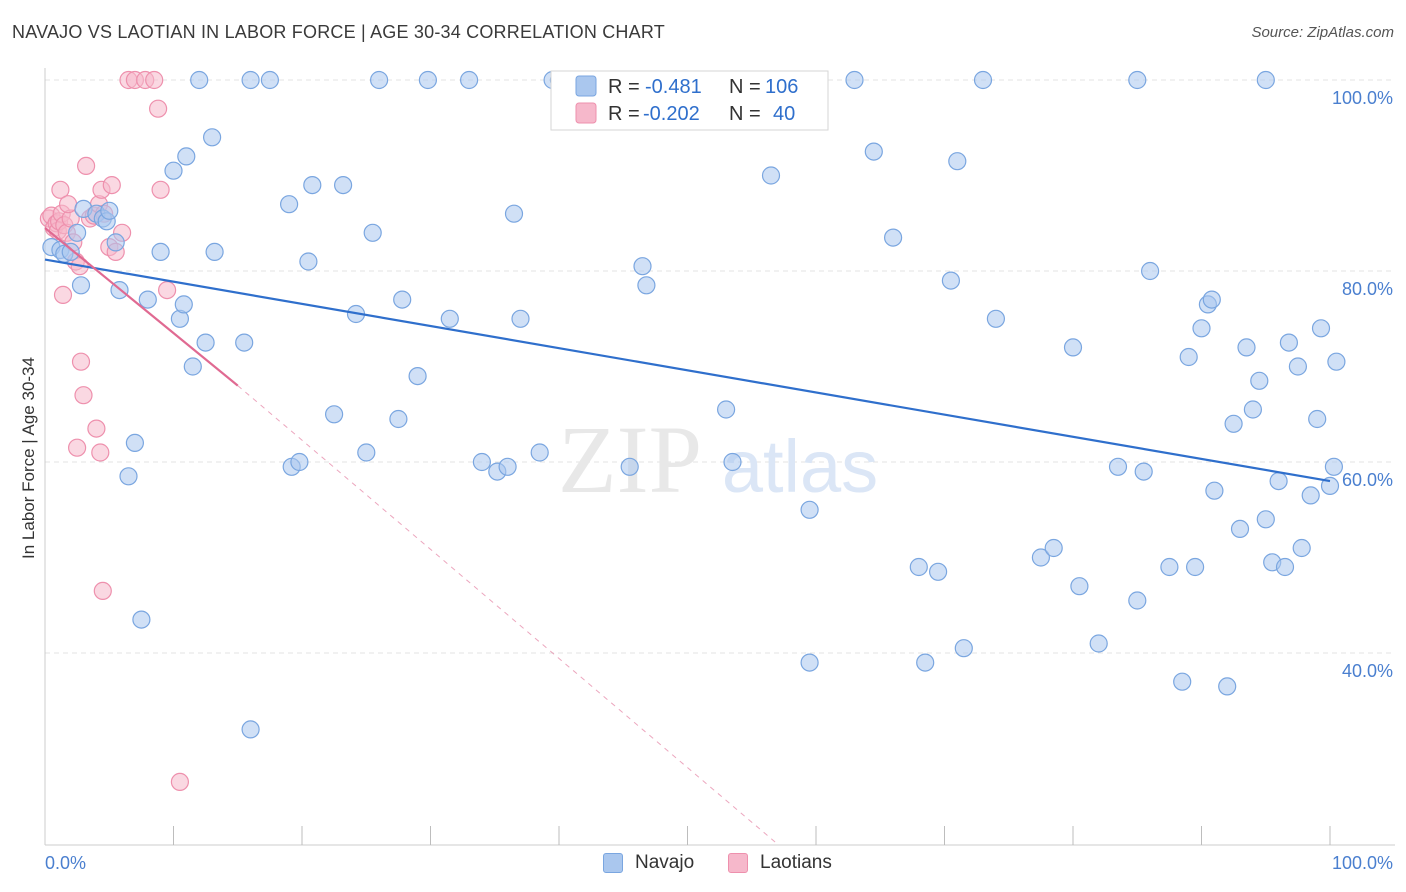  What do you see at coordinates (28, 458) in the screenshot?
I see `y-axis-label: In Labor Force | Age 30-34` at bounding box center [28, 458].